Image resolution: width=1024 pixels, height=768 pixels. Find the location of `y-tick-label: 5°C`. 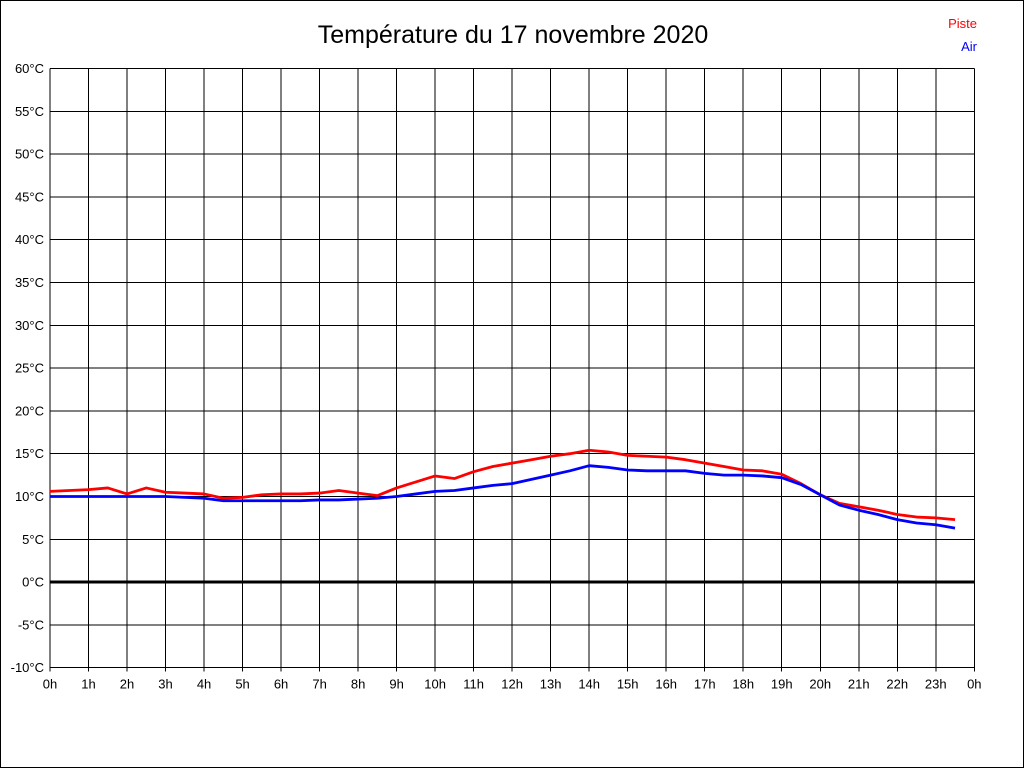

y-tick-label: 5°C is located at coordinates (33, 539).